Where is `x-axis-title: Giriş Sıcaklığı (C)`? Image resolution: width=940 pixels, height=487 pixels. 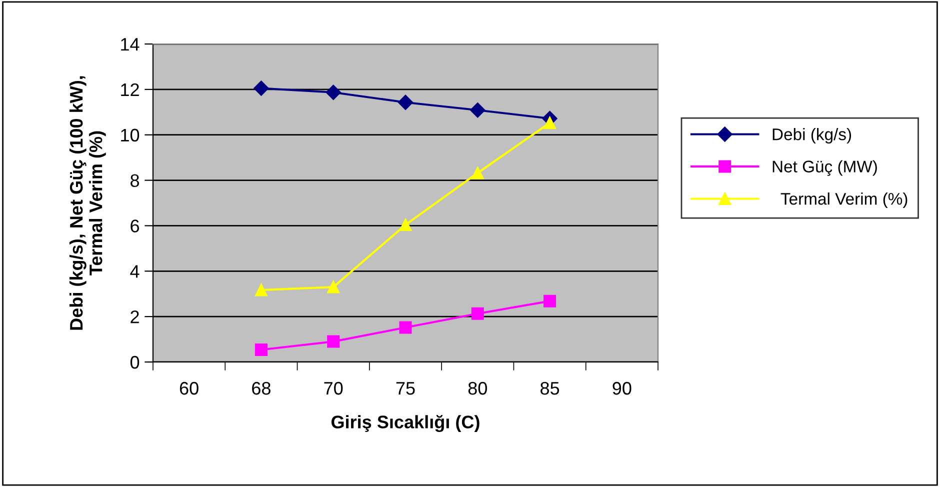
x-axis-title: Giriş Sıcaklığı (C) is located at coordinates (405, 423).